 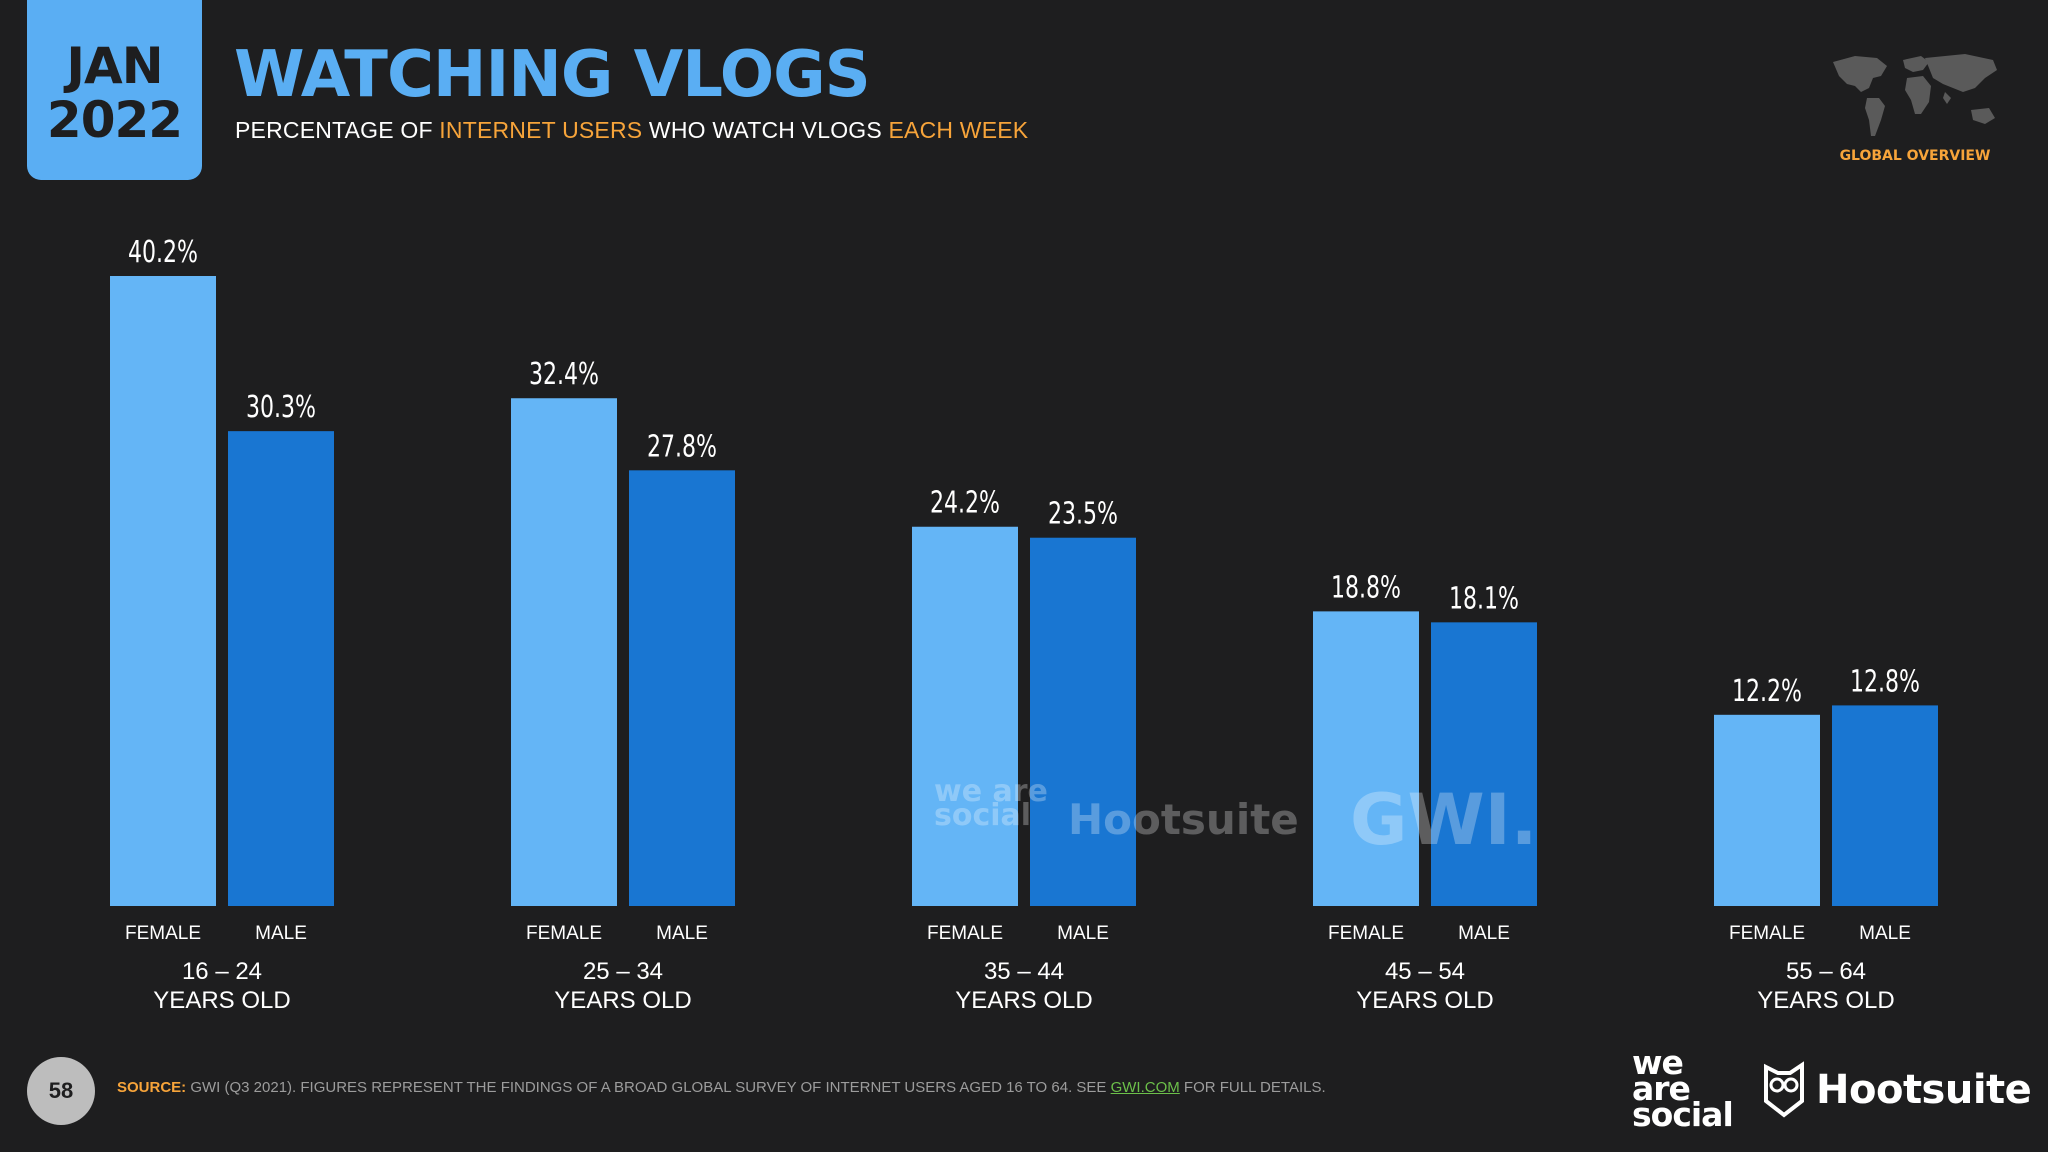 What do you see at coordinates (1825, 1000) in the screenshot?
I see `category-label-5-line-2: YEARS OLD` at bounding box center [1825, 1000].